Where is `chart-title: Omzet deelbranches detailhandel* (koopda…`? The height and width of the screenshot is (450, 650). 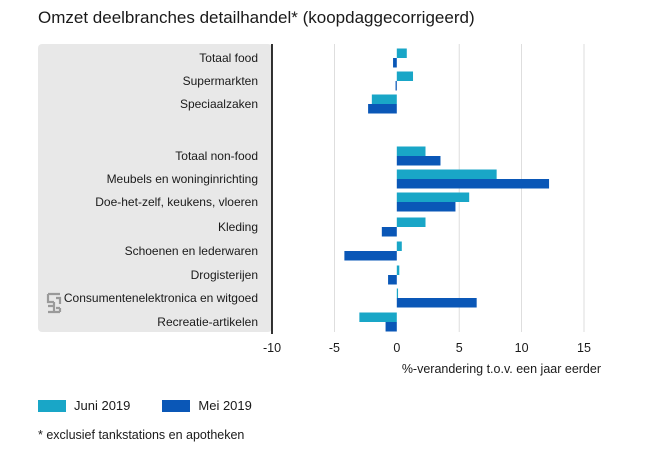
chart-title: Omzet deelbranches detailhandel* (koopda… is located at coordinates (256, 17).